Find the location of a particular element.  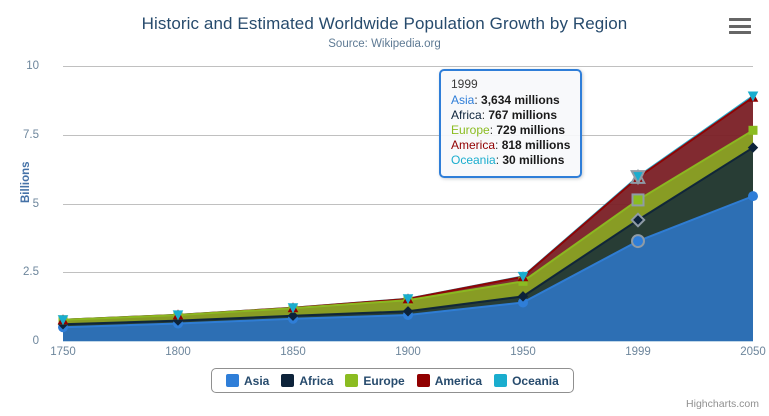

tooltip-row-africa: Africa: 767 millions is located at coordinates (510, 115).